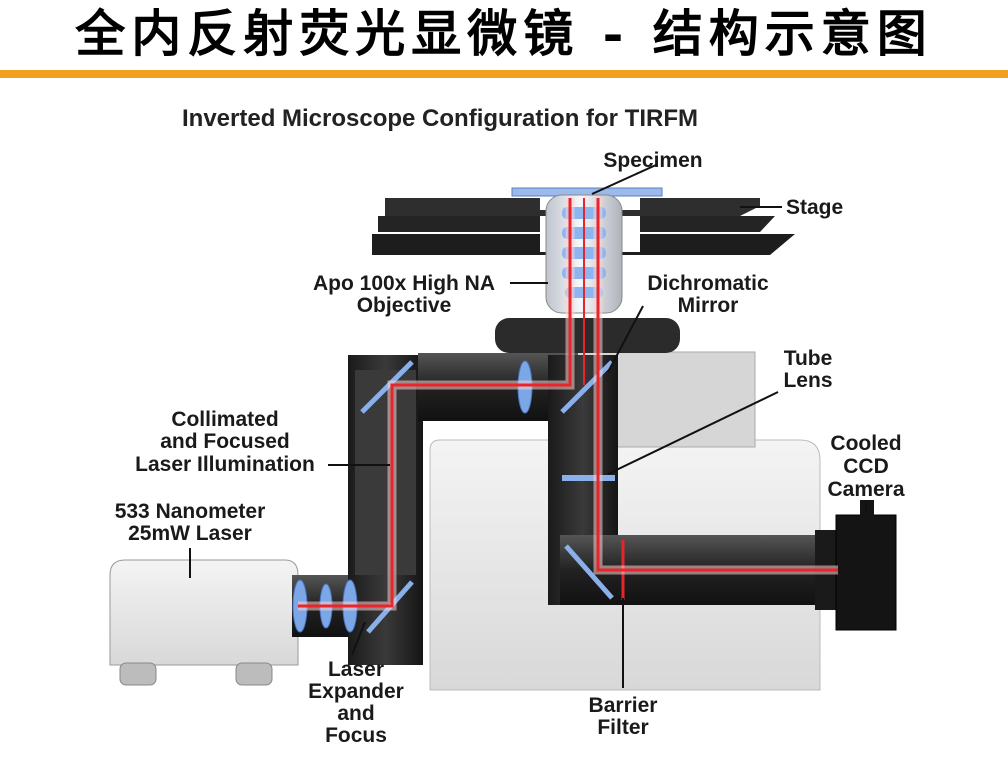 The image size is (1008, 759). I want to click on objective-nosepiece, so click(587, 335).